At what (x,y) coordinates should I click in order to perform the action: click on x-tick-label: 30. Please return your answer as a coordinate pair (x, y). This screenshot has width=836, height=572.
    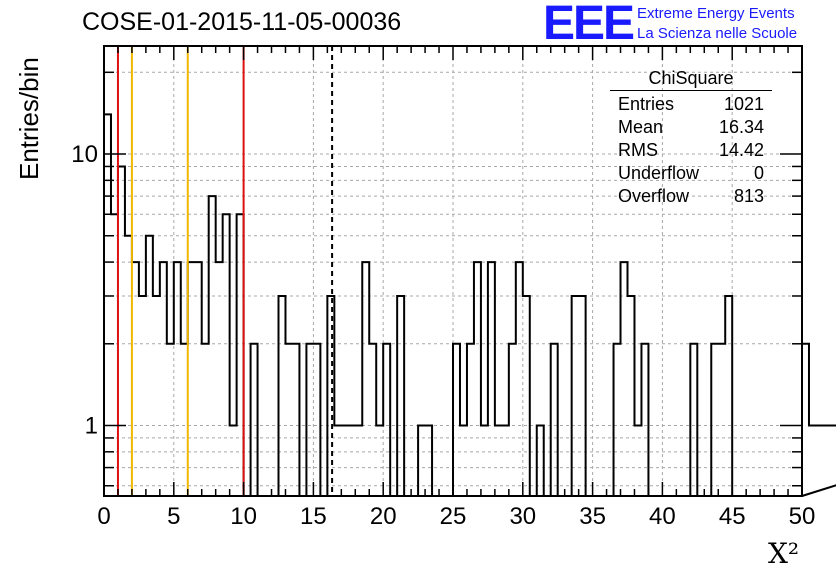
    Looking at the image, I should click on (522, 516).